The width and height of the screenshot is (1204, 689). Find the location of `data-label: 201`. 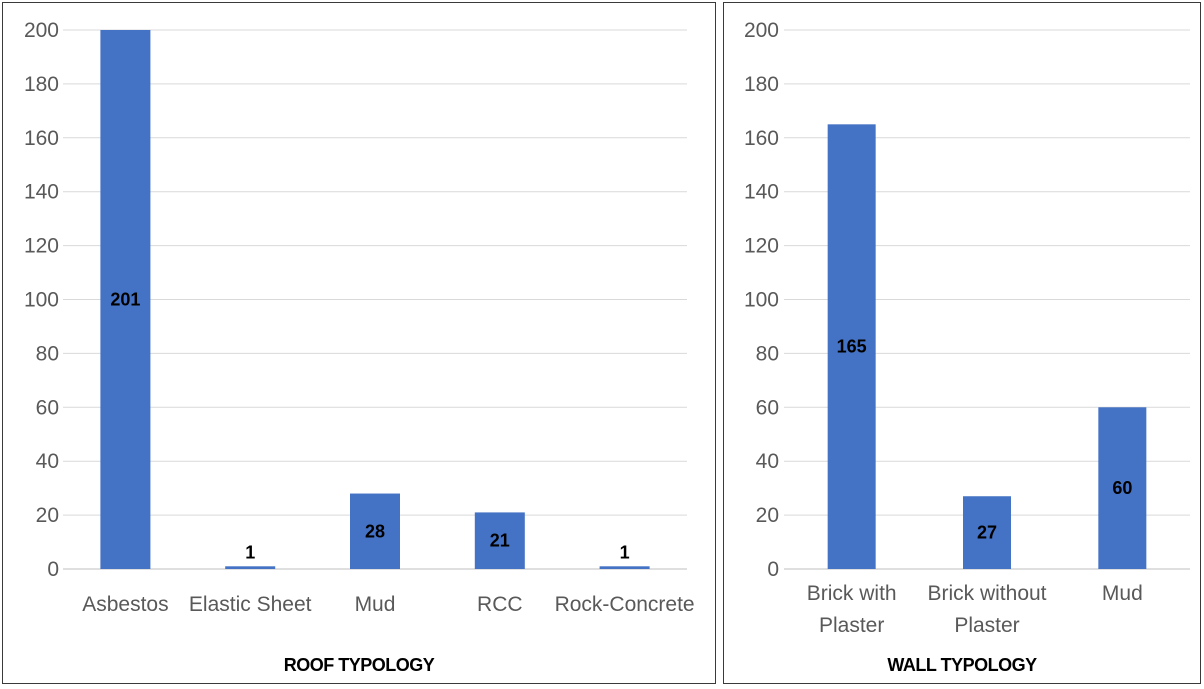

data-label: 201 is located at coordinates (125, 300).